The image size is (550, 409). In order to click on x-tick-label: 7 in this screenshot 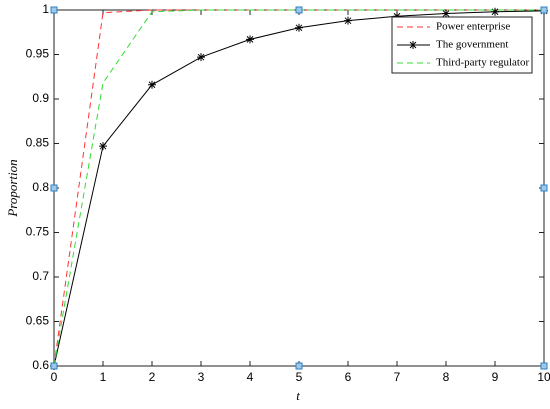, I will do `click(397, 377)`.